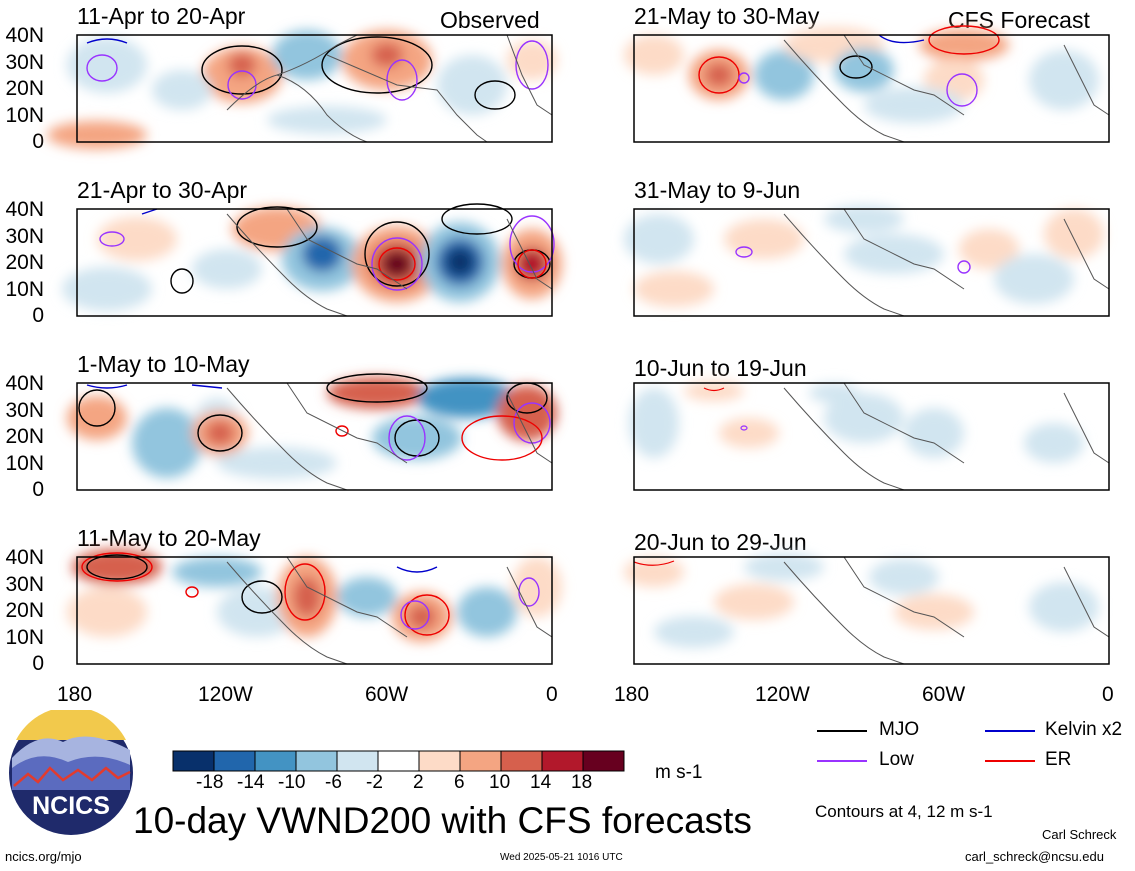 Image resolution: width=1135 pixels, height=871 pixels. What do you see at coordinates (1079, 834) in the screenshot?
I see `author-label: Carl Schreck` at bounding box center [1079, 834].